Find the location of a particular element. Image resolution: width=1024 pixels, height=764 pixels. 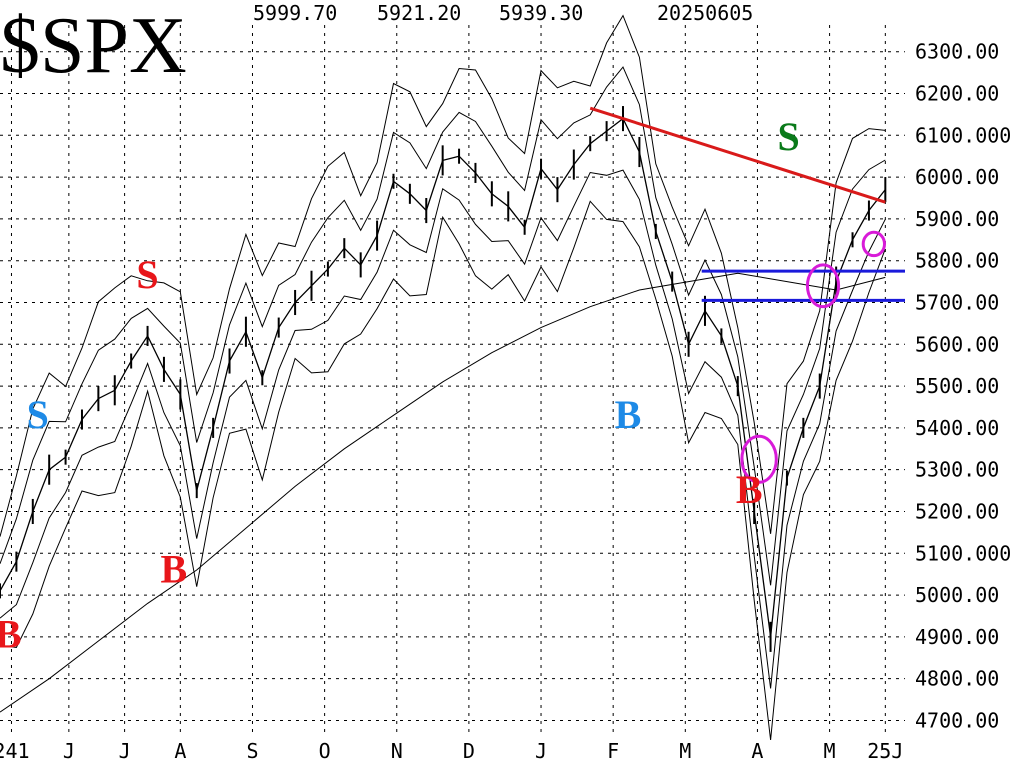

y-tick-label: 4800.00 is located at coordinates (957, 679).